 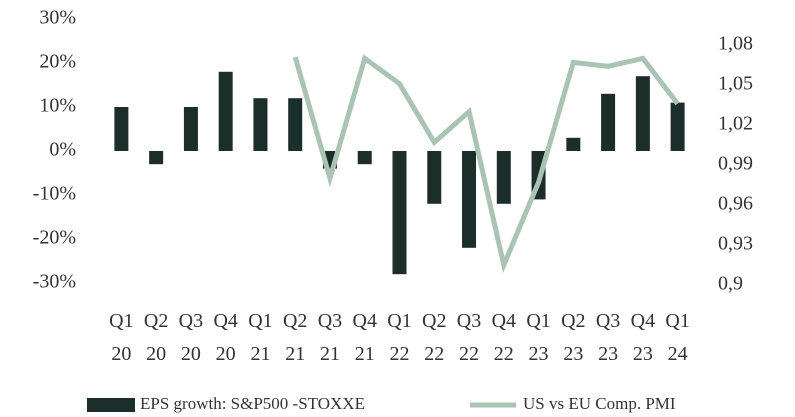 What do you see at coordinates (121, 337) in the screenshot?
I see `x-tick-label: Q1 20` at bounding box center [121, 337].